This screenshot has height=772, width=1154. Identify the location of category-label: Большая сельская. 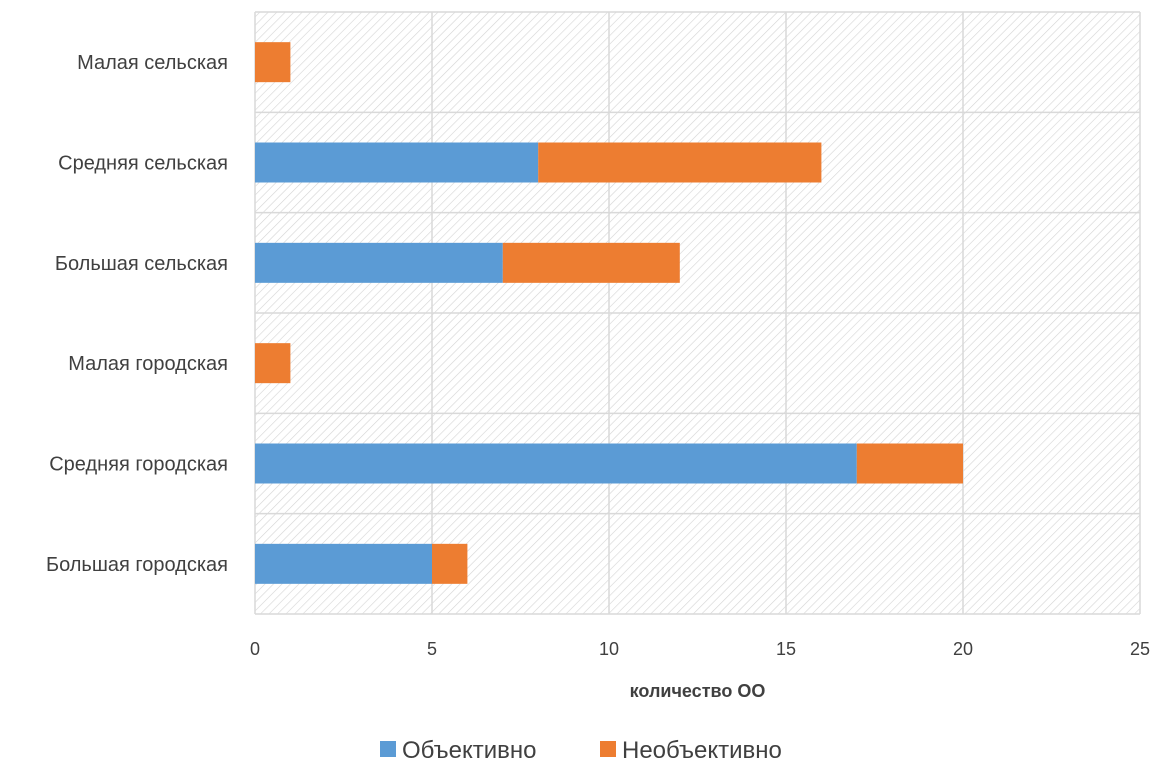
(141, 264).